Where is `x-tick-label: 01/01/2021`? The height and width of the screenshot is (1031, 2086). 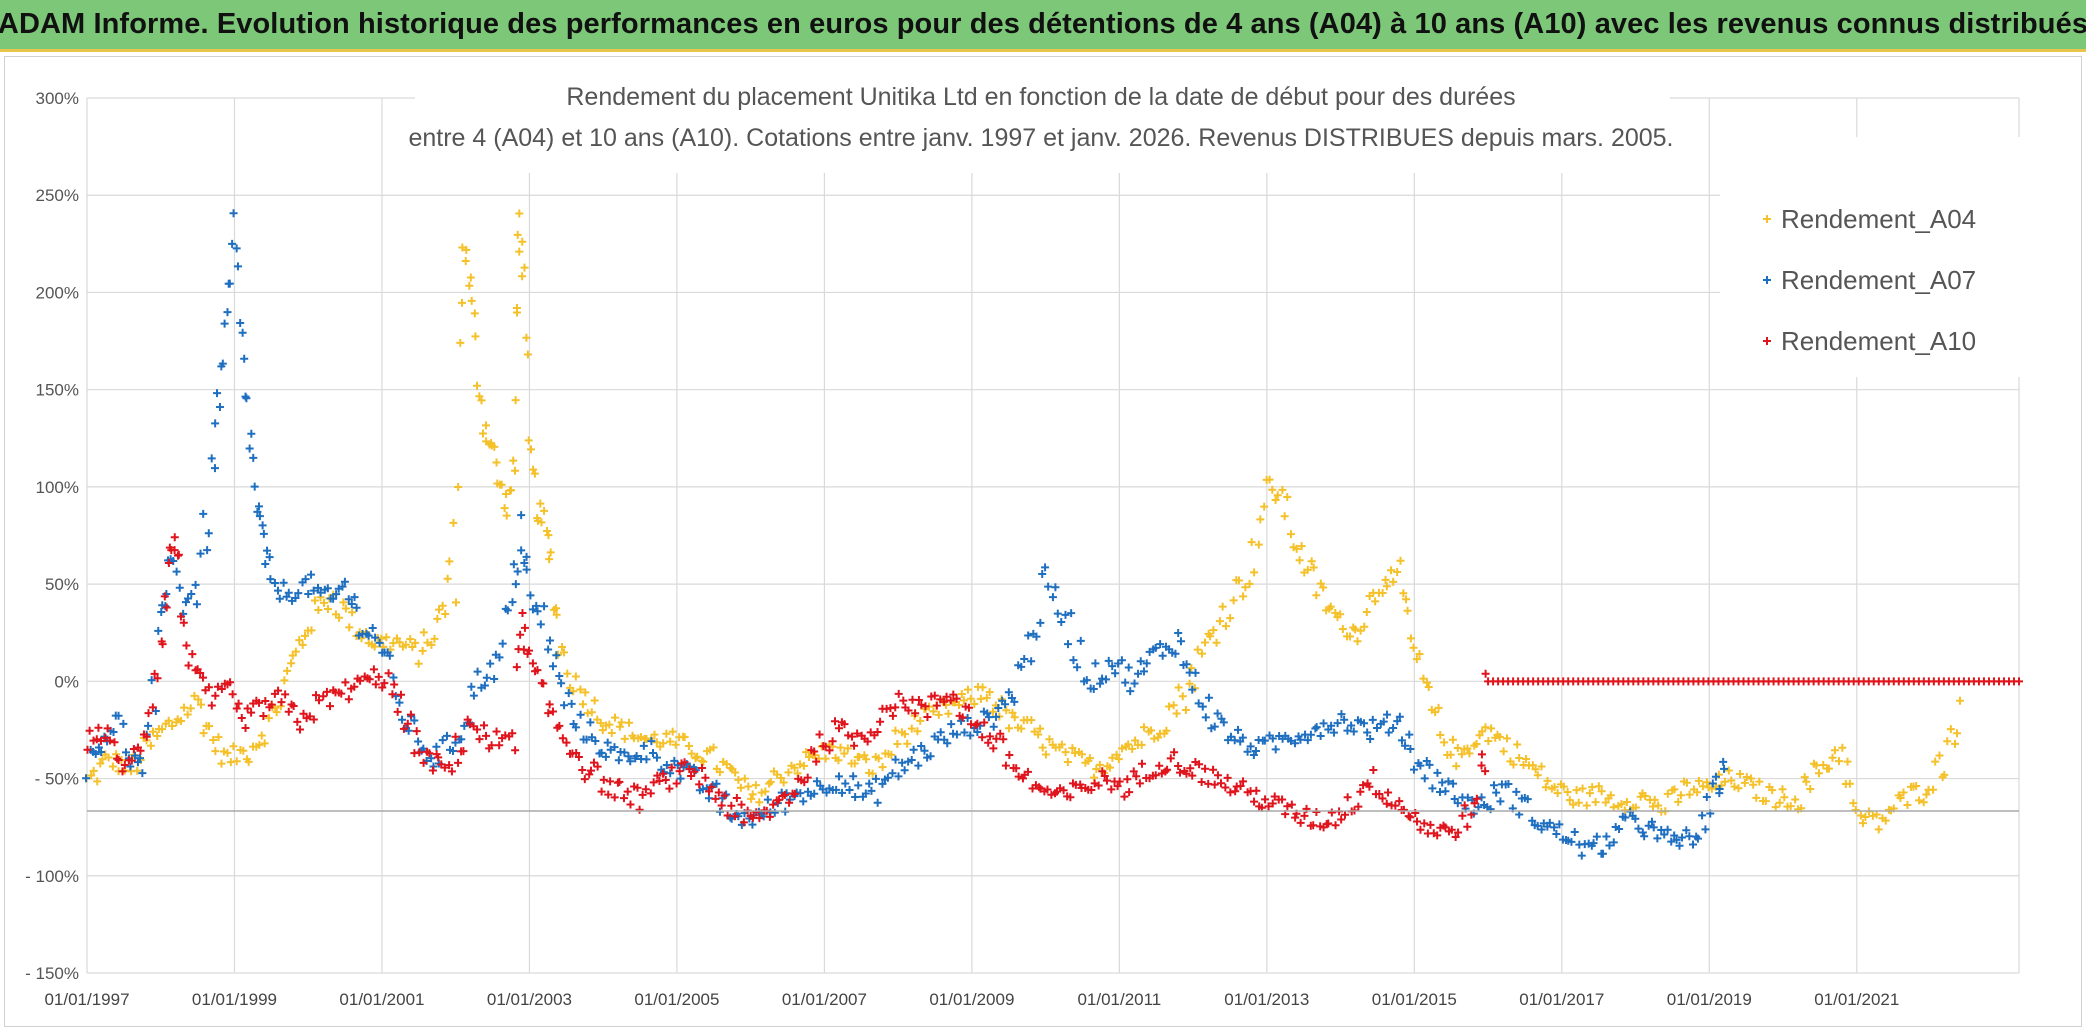
x-tick-label: 01/01/2021 is located at coordinates (1856, 999).